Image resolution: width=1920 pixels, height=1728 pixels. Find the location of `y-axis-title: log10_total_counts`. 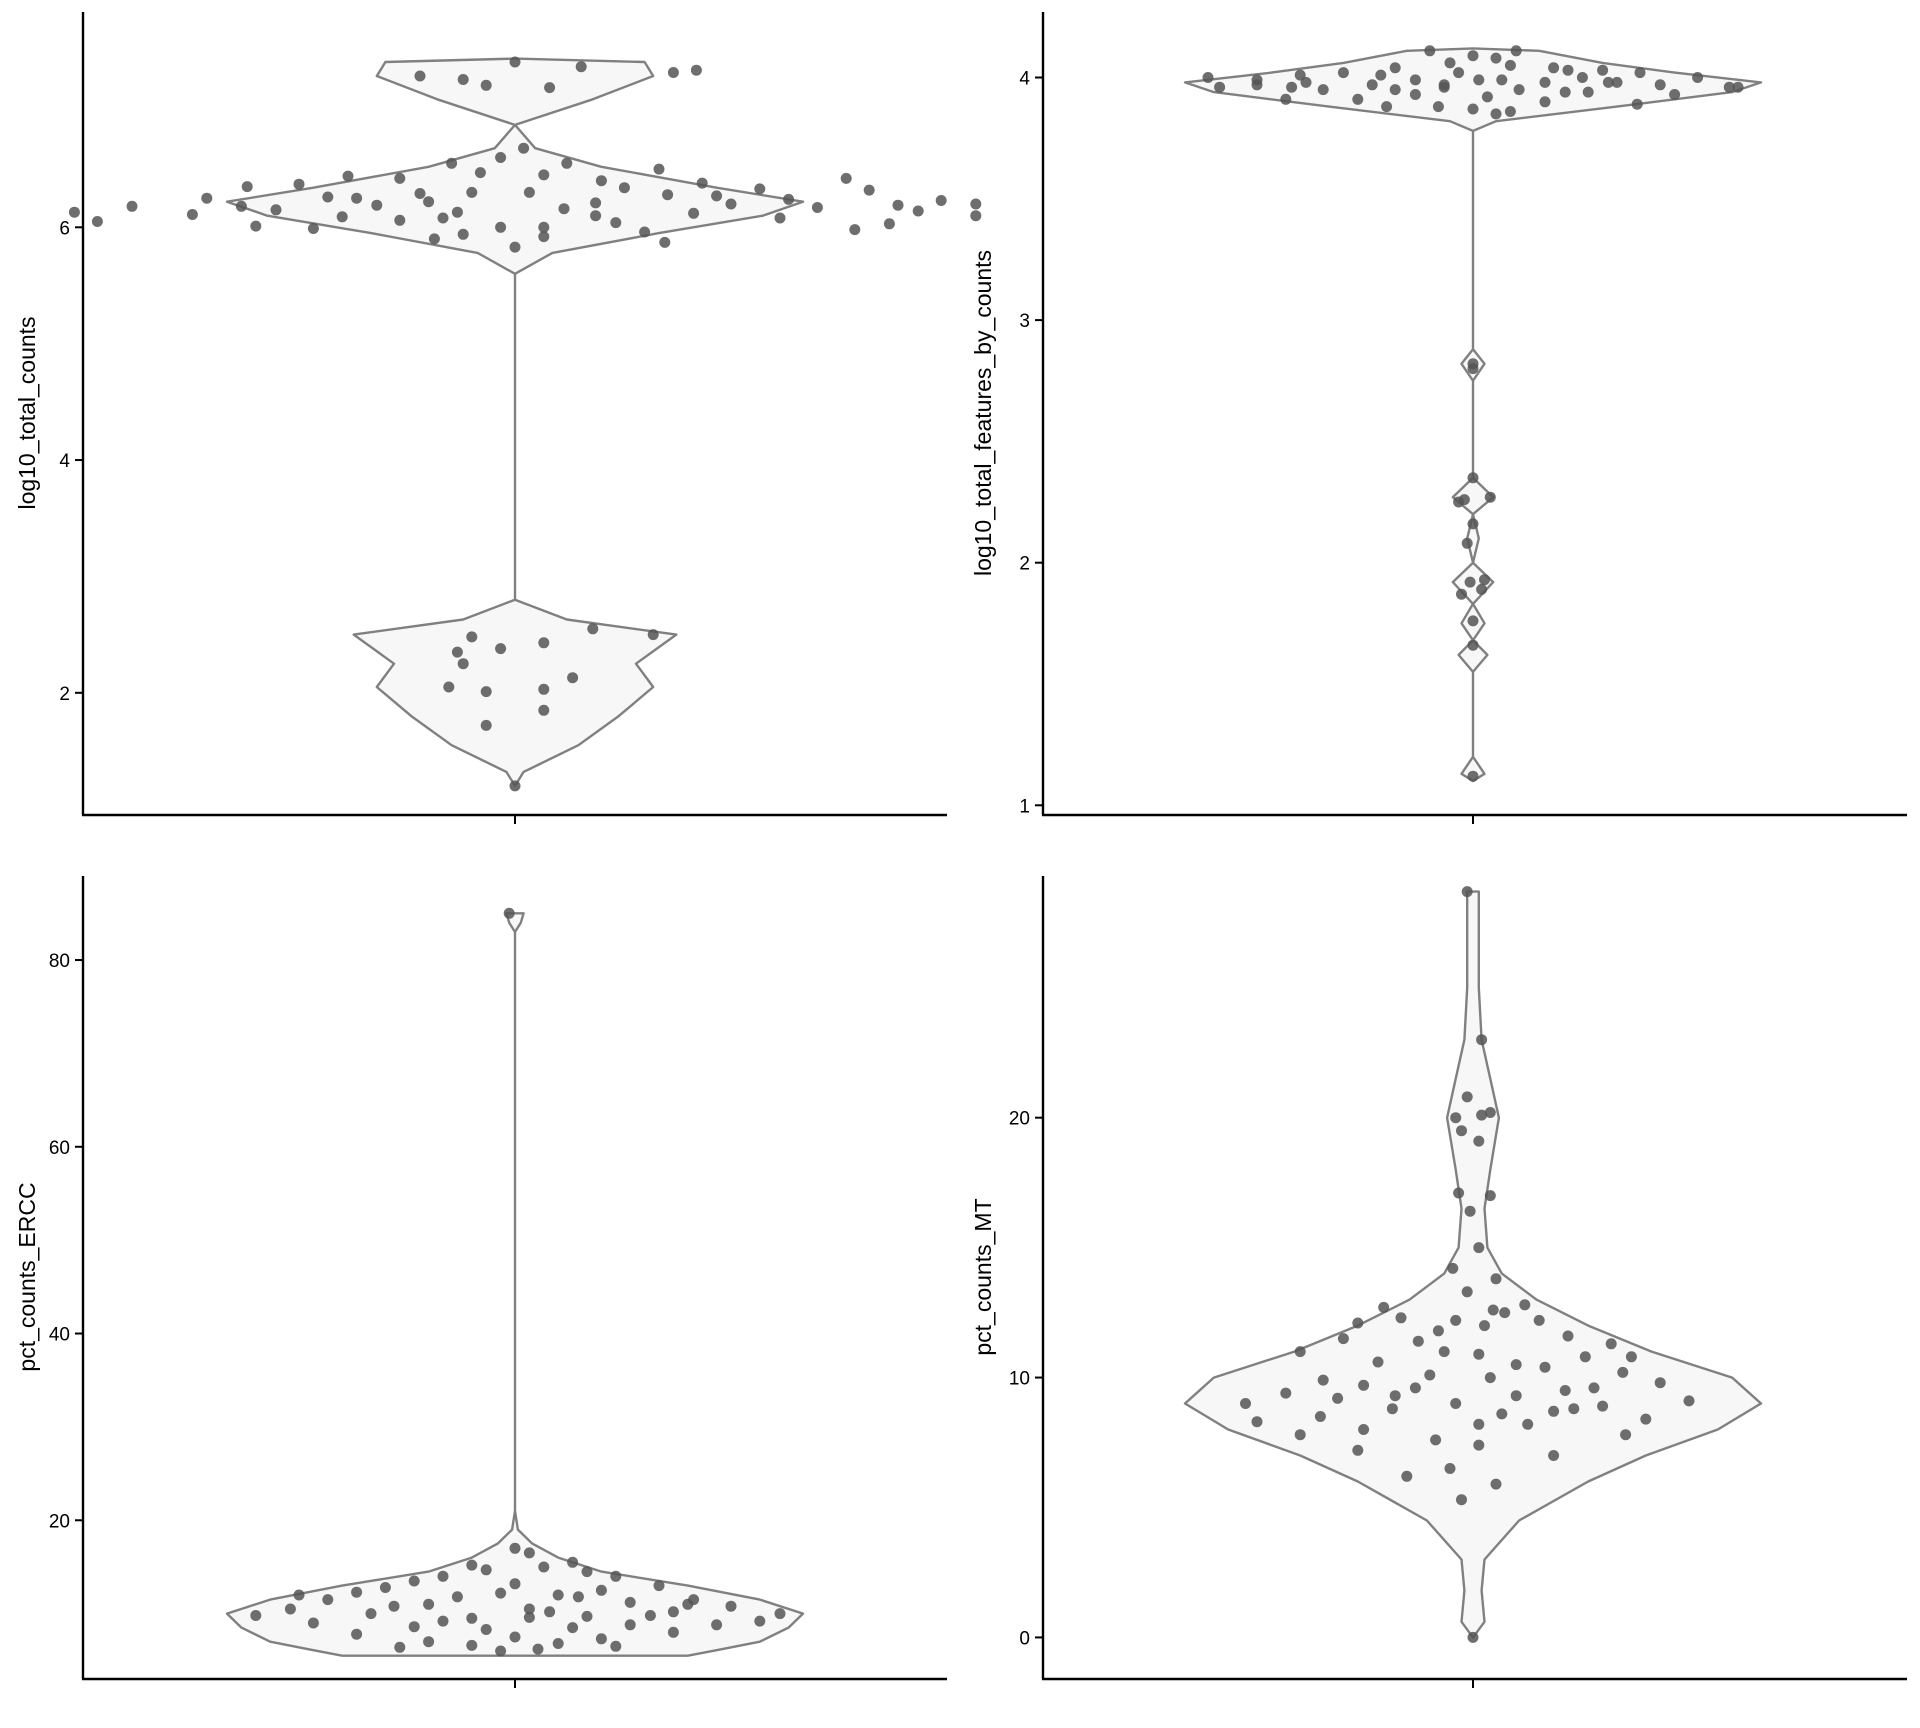

y-axis-title: log10_total_counts is located at coordinates (27, 412).